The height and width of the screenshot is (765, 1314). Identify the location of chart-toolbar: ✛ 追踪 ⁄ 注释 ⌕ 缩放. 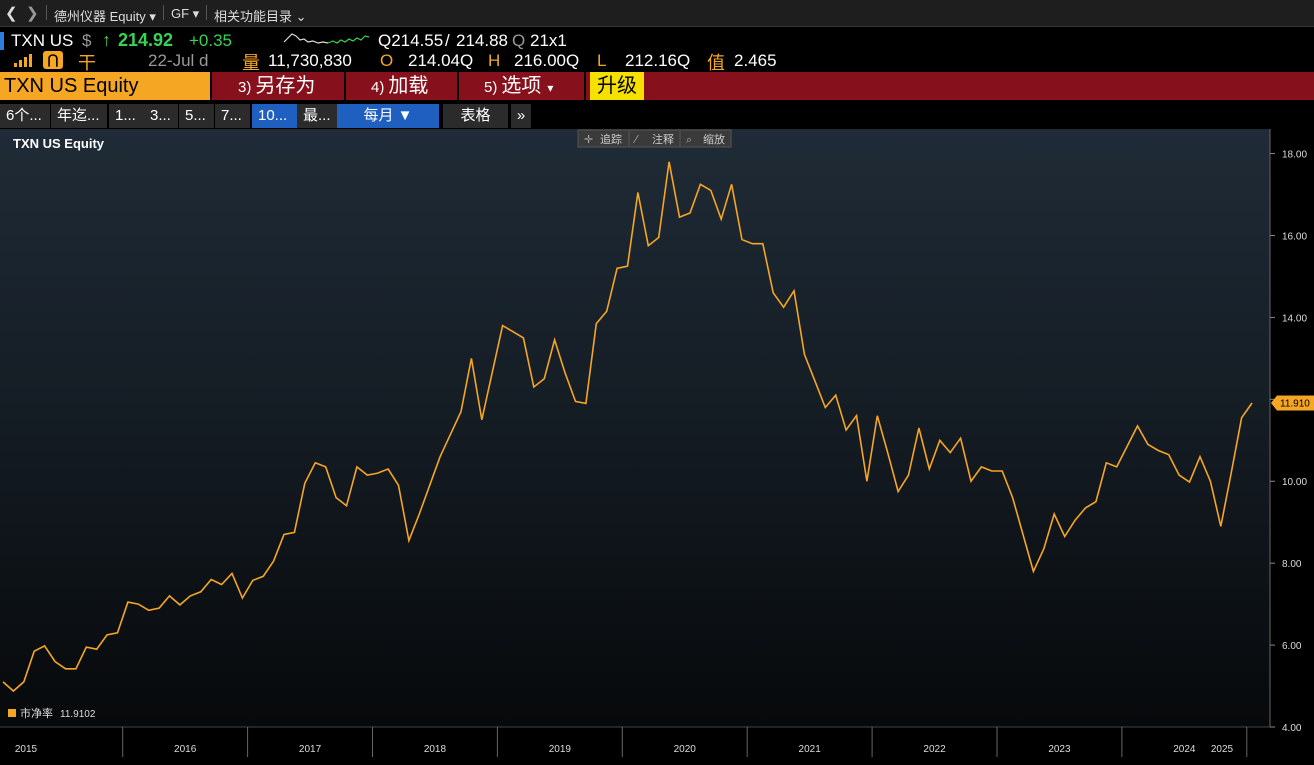
(654, 138).